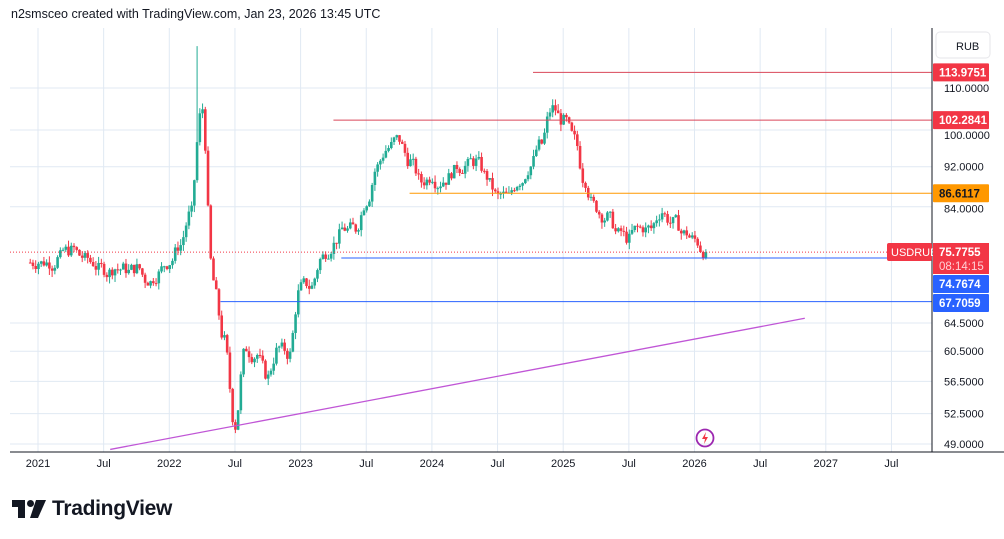  I want to click on y-tick-label: 64.5000, so click(964, 324).